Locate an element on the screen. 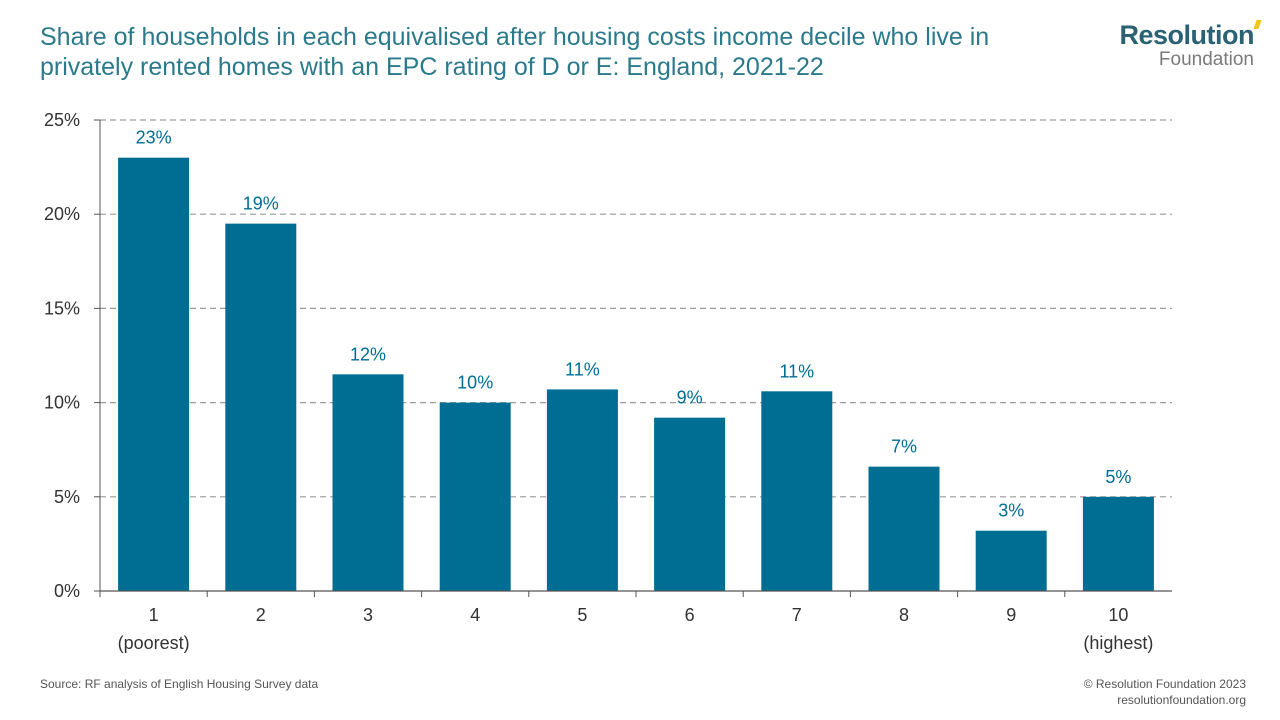 Image resolution: width=1280 pixels, height=720 pixels. x-tick-sublabel-10: (highest) is located at coordinates (1118, 643).